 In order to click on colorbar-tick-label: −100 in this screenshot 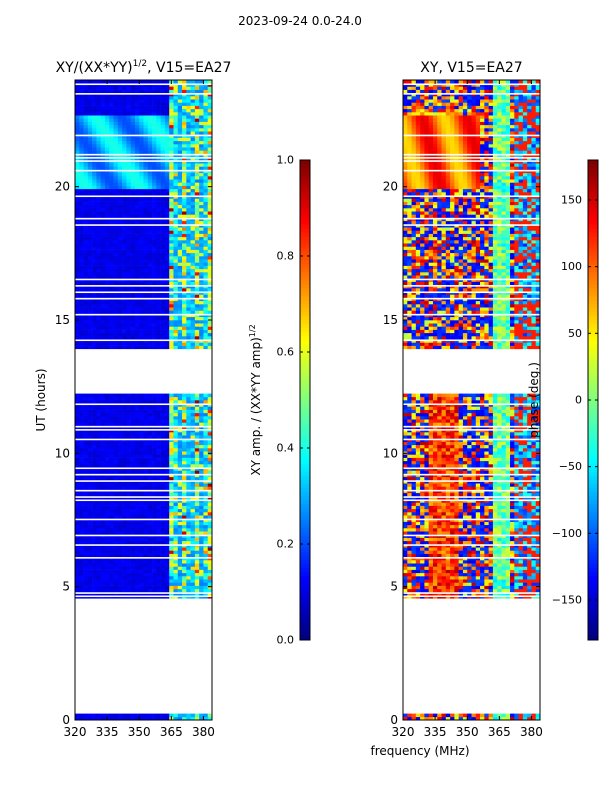, I will do `click(567, 533)`.